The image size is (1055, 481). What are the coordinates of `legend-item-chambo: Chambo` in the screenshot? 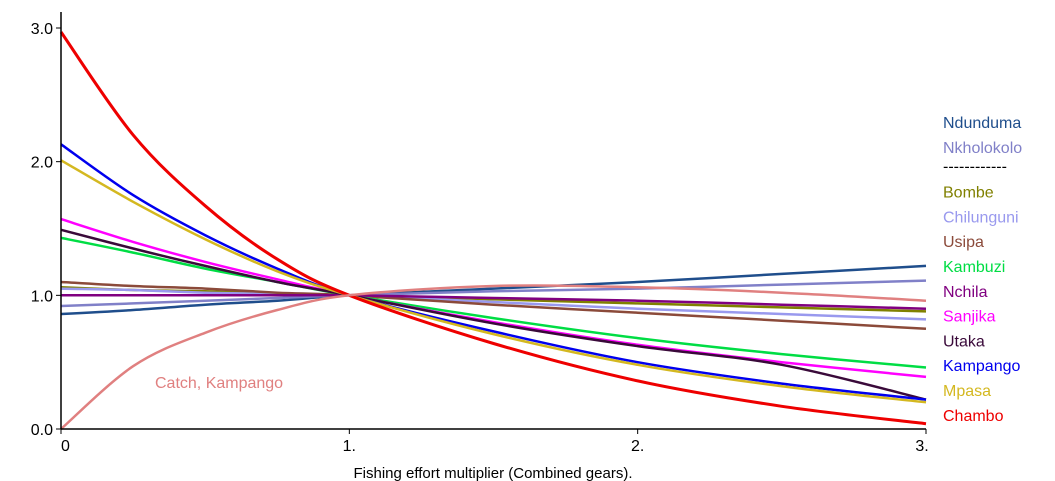 It's located at (973, 416).